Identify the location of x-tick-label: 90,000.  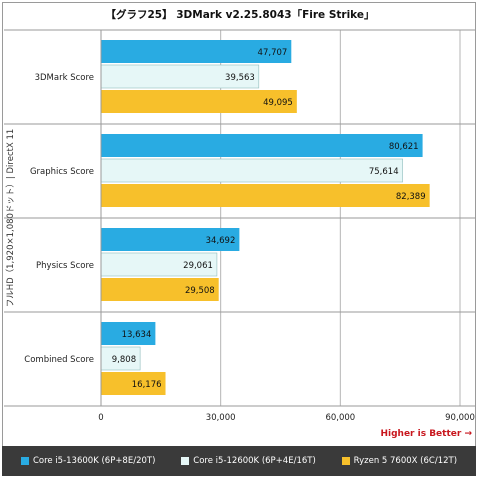
(460, 418).